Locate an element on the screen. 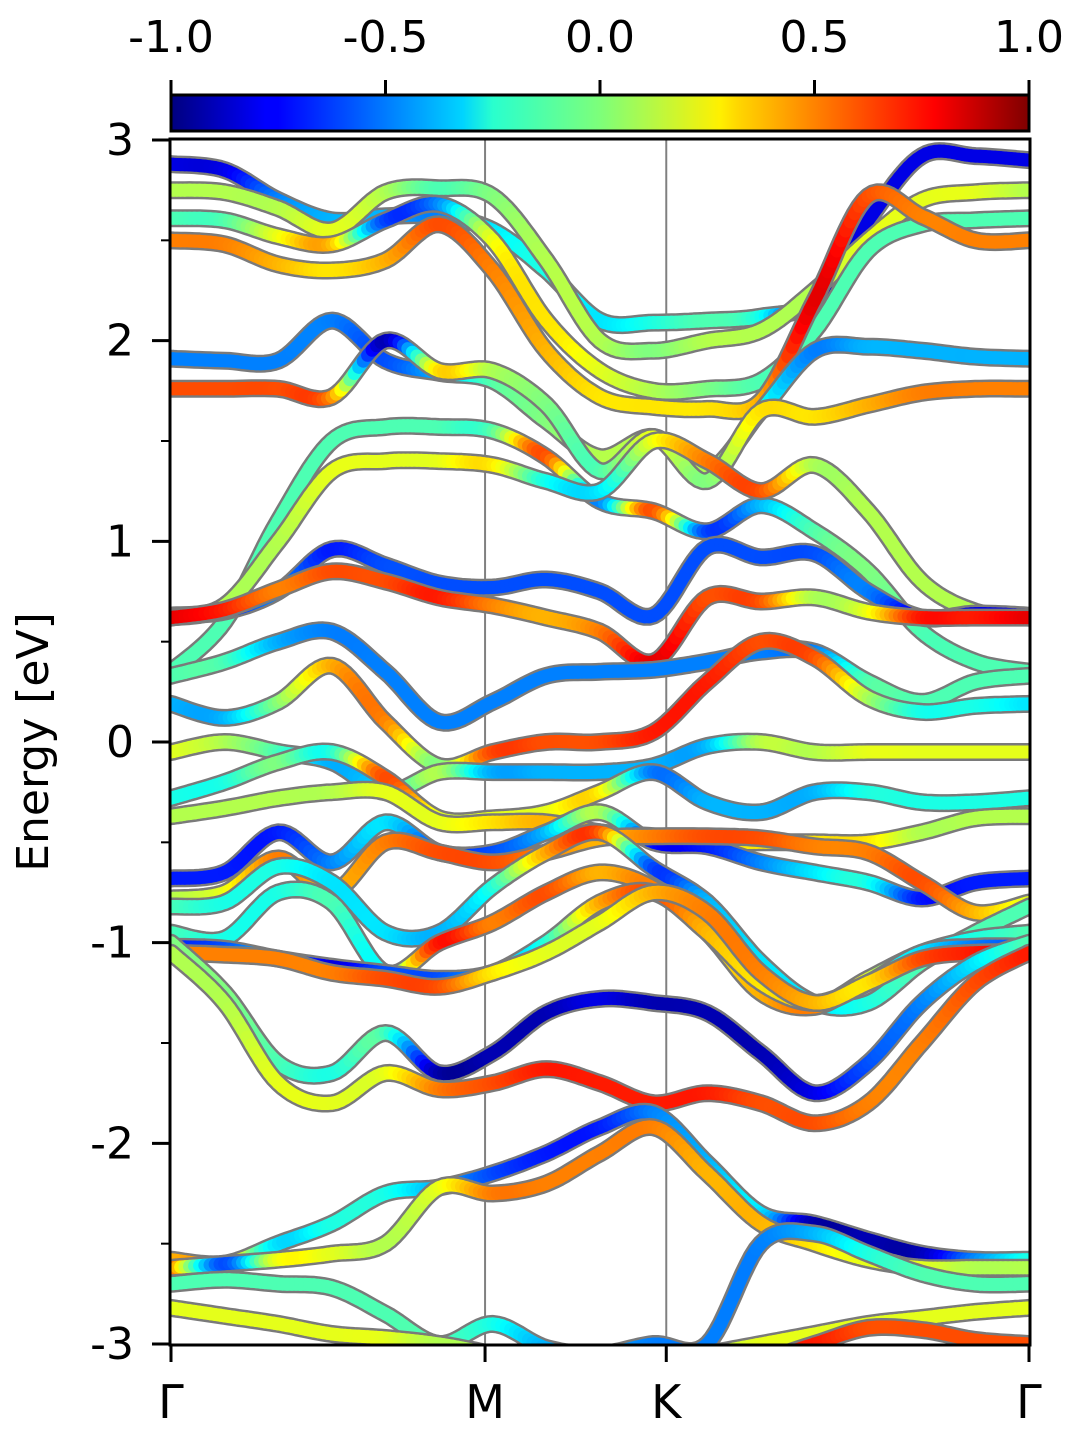  colorbar-tick-label: 0.0 is located at coordinates (600, 37).